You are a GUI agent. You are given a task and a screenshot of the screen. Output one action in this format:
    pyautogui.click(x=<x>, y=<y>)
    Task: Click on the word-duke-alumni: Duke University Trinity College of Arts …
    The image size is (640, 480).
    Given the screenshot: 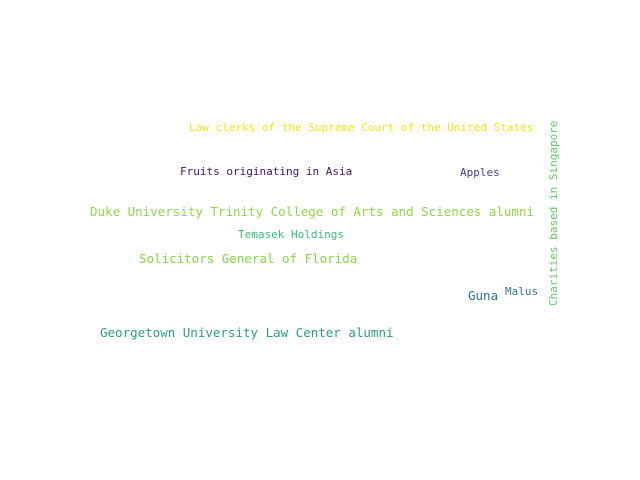 What is the action you would take?
    pyautogui.click(x=312, y=211)
    